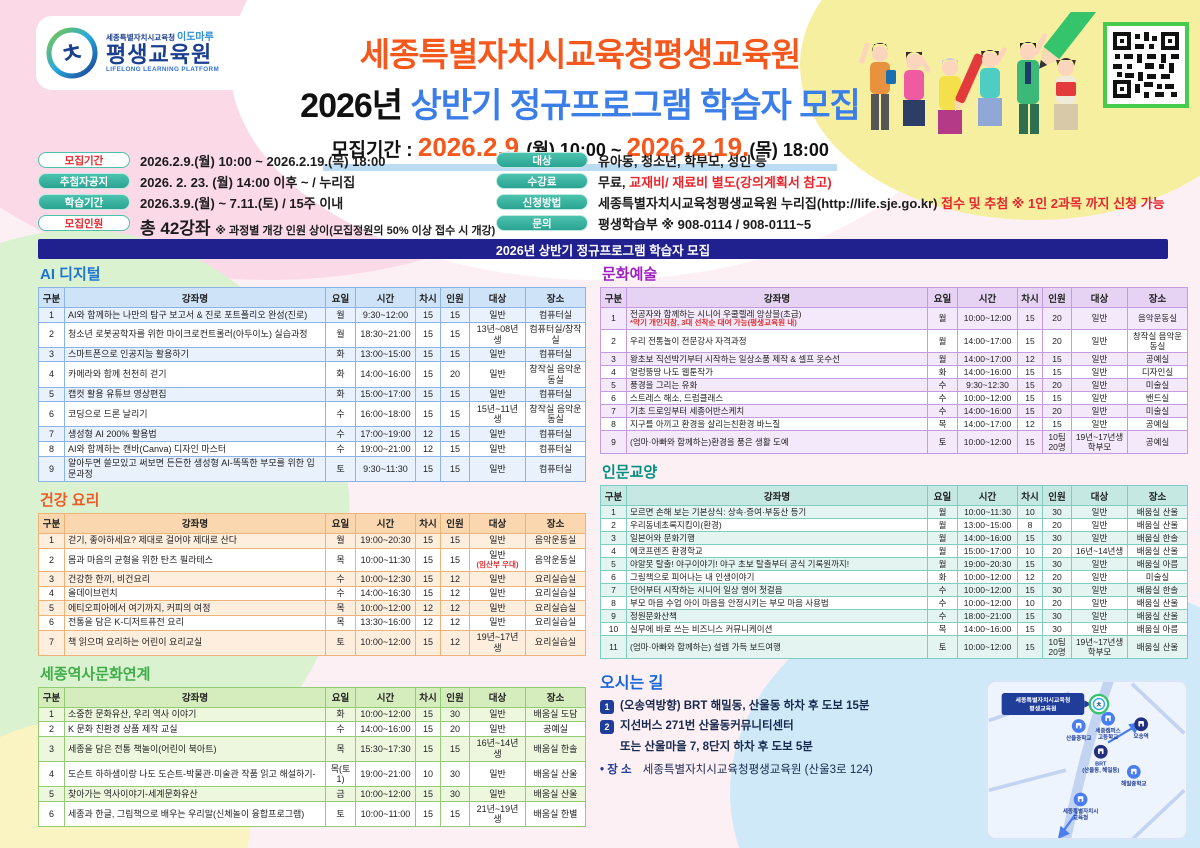  I want to click on cell-place: 배움실 산울, so click(1157, 603).